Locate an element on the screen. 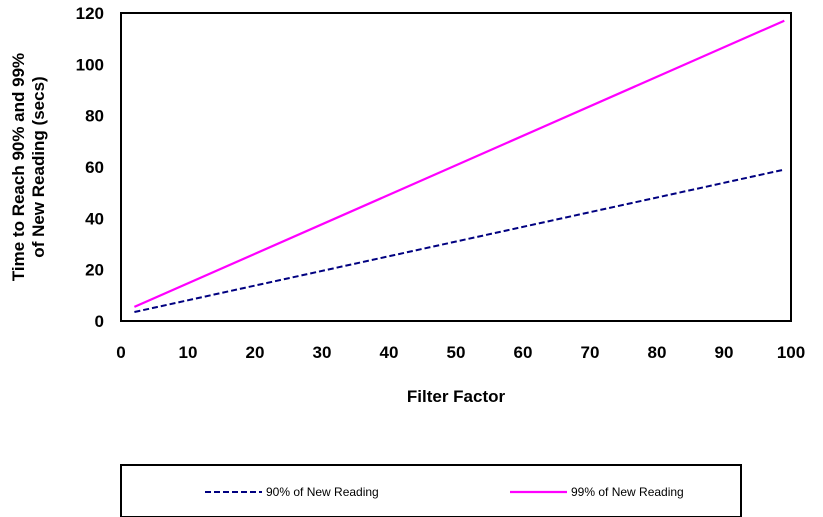  y-tick-label: 80 is located at coordinates (94, 116).